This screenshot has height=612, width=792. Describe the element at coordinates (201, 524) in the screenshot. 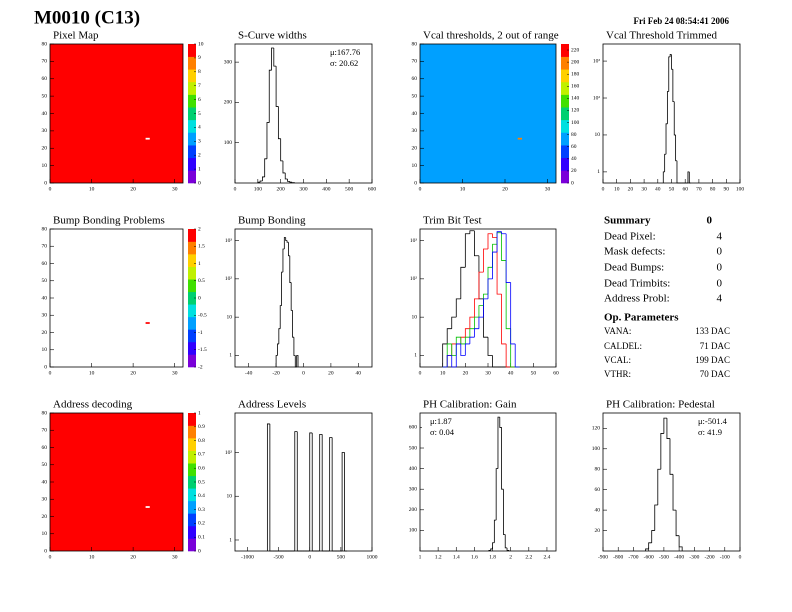

I see `z-tick-label: 0.2` at that location.